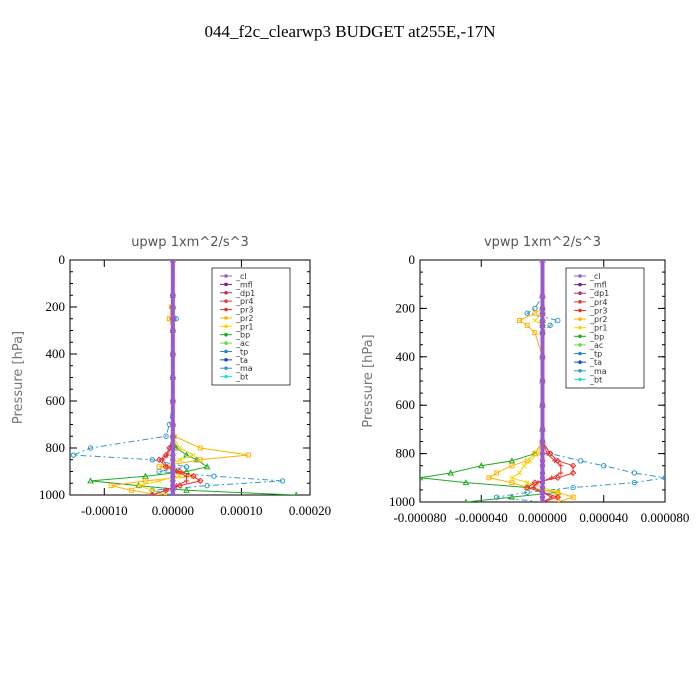 Image resolution: width=700 pixels, height=700 pixels. Describe the element at coordinates (173, 510) in the screenshot. I see `x-tick-label: 0.00000` at that location.